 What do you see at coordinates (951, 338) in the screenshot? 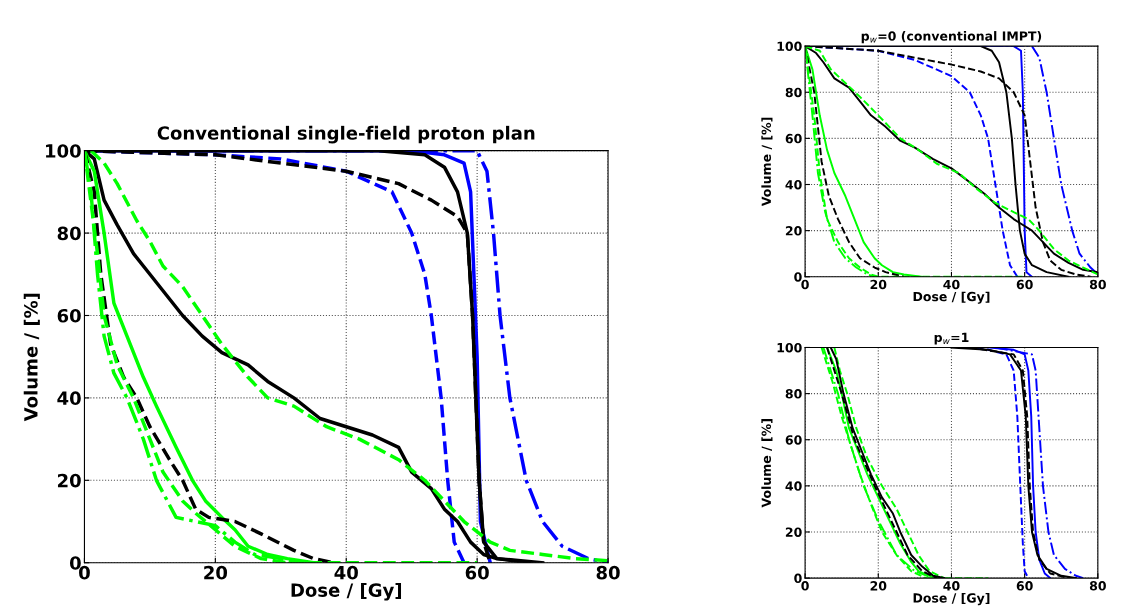
I see `chart-title: p$_{w}$=1` at bounding box center [951, 338].